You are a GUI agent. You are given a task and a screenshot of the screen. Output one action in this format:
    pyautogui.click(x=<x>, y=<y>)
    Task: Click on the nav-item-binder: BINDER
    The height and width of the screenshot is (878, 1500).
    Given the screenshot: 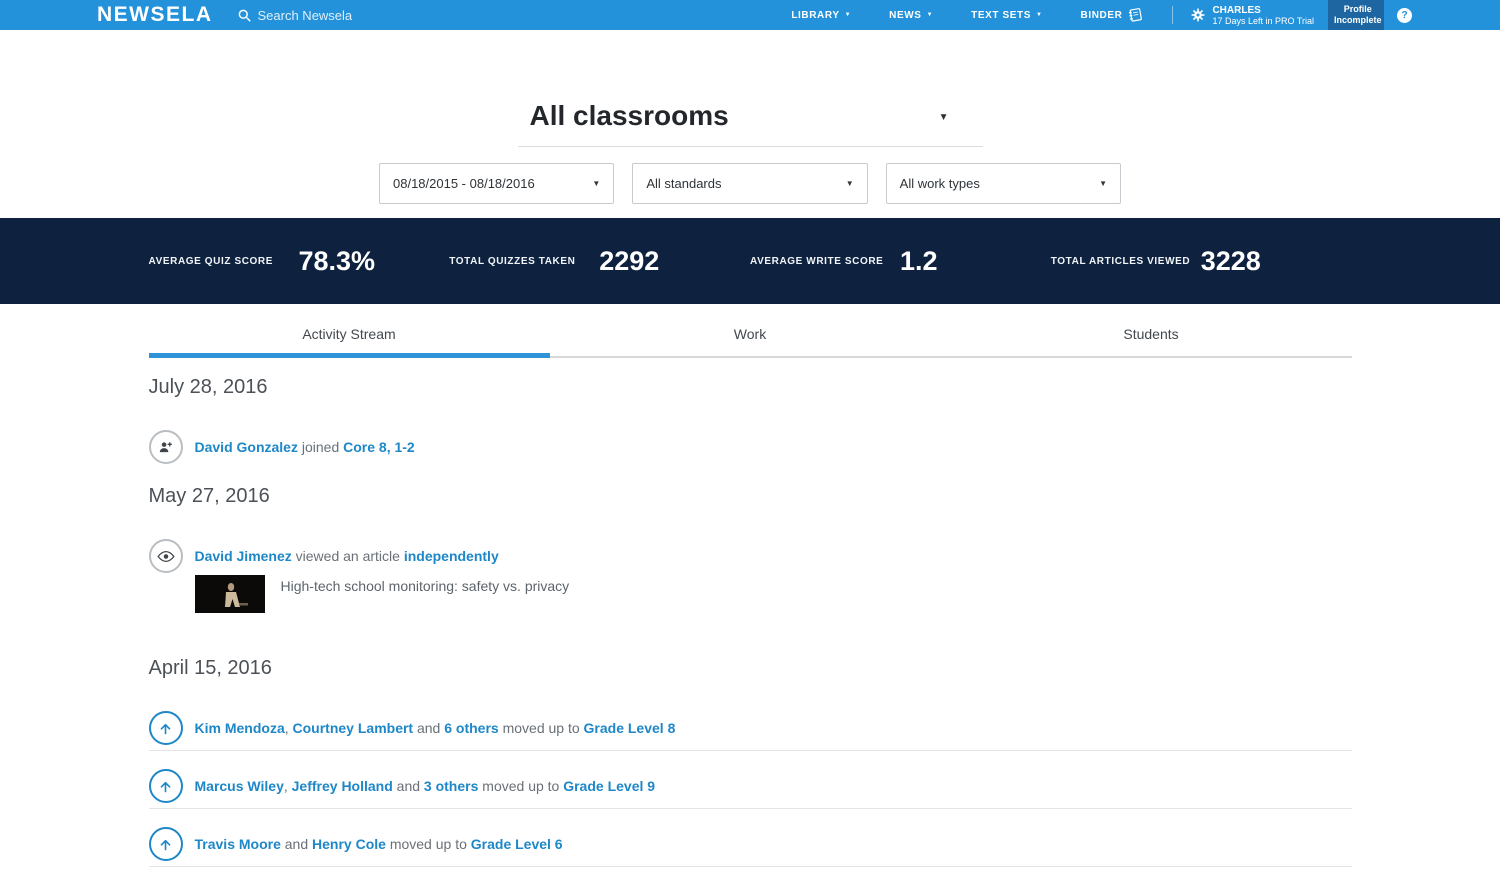 What is the action you would take?
    pyautogui.click(x=1112, y=15)
    